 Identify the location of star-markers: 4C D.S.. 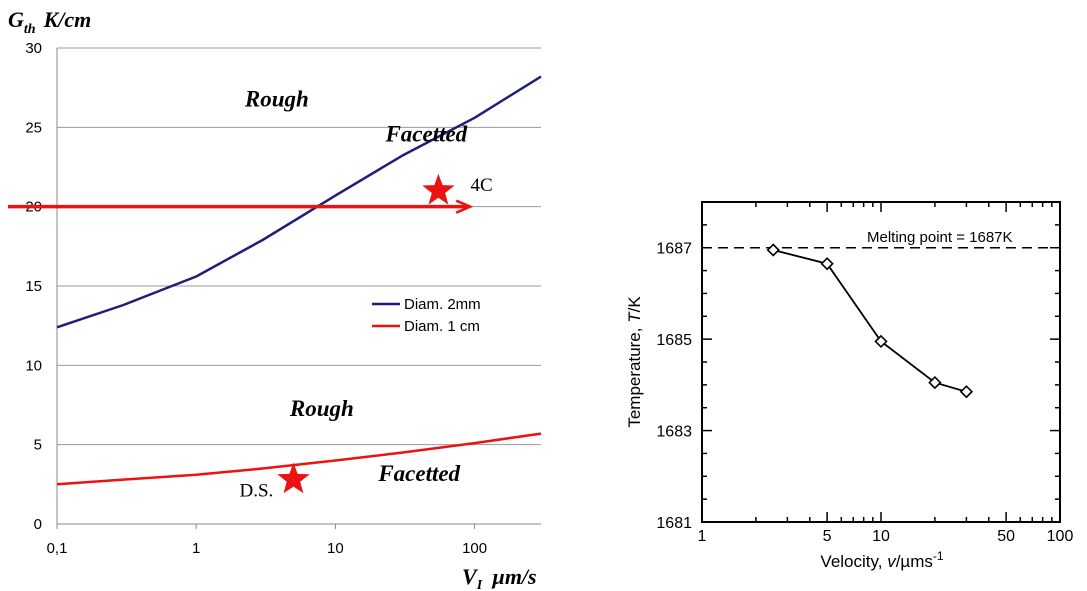
(366, 337).